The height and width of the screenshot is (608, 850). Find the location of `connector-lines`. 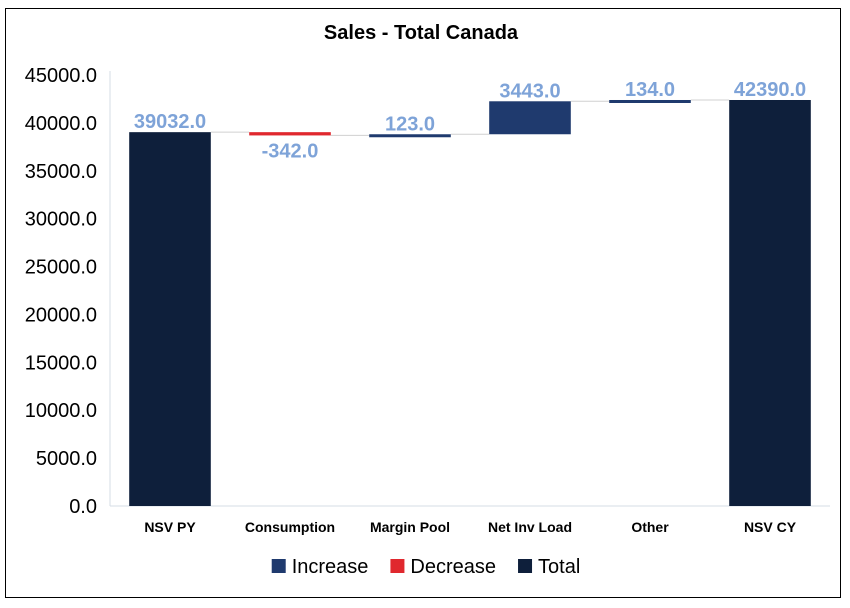

connector-lines is located at coordinates (470, 117).